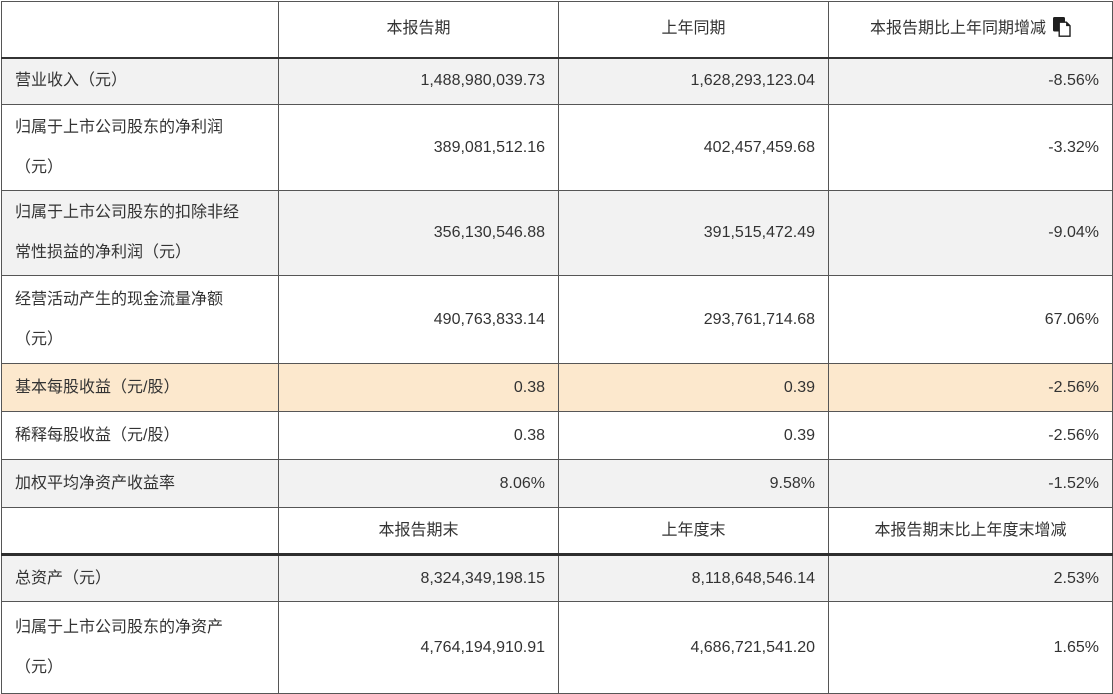 This screenshot has height=694, width=1113. What do you see at coordinates (140, 319) in the screenshot?
I see `row-label: 经营活动产生的现金流量净额（元）` at bounding box center [140, 319].